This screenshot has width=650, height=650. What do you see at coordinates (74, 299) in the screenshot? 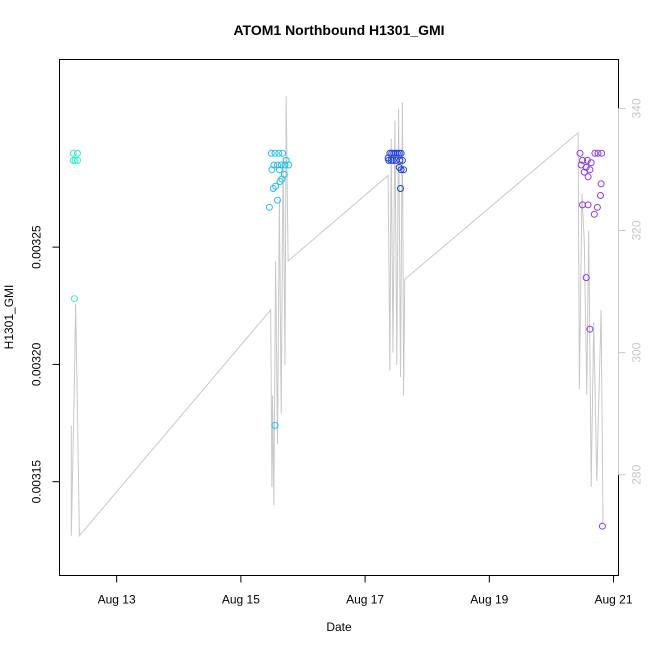
I see `data-point-s0-p5` at bounding box center [74, 299].